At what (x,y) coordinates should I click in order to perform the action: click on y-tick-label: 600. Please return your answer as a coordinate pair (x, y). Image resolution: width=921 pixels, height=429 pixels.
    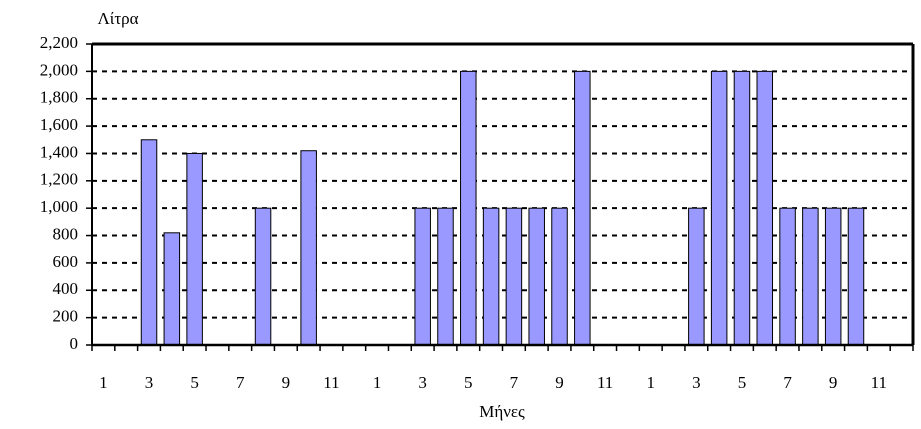
    Looking at the image, I should click on (66, 261).